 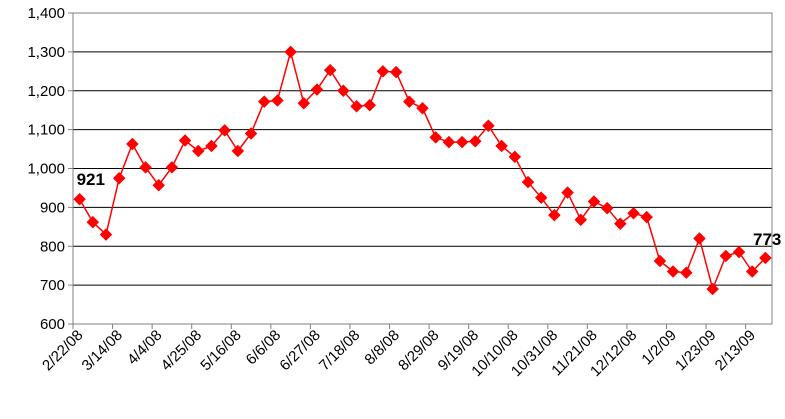 I want to click on y-tick-label: 900, so click(x=52, y=207).